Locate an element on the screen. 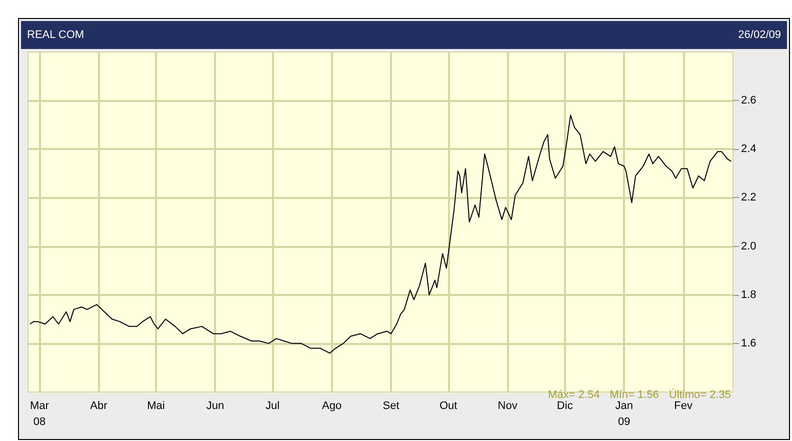 The image size is (792, 441). y-tick-label: 1.8 is located at coordinates (748, 294).